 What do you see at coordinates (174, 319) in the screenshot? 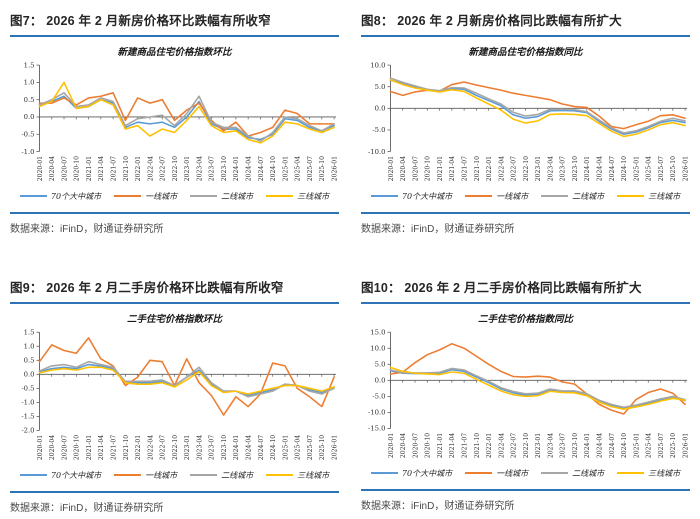
I see `chart-title: 二手住宅价格指数环比` at bounding box center [174, 319].